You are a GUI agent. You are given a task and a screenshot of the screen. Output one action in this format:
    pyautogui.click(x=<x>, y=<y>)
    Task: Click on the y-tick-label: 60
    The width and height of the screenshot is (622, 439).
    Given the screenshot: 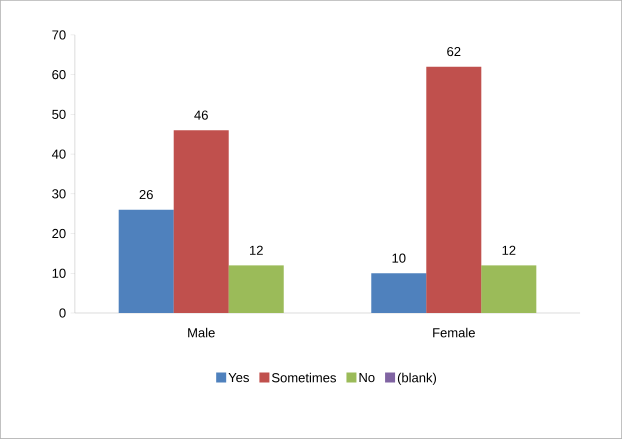 What is the action you would take?
    pyautogui.click(x=59, y=75)
    